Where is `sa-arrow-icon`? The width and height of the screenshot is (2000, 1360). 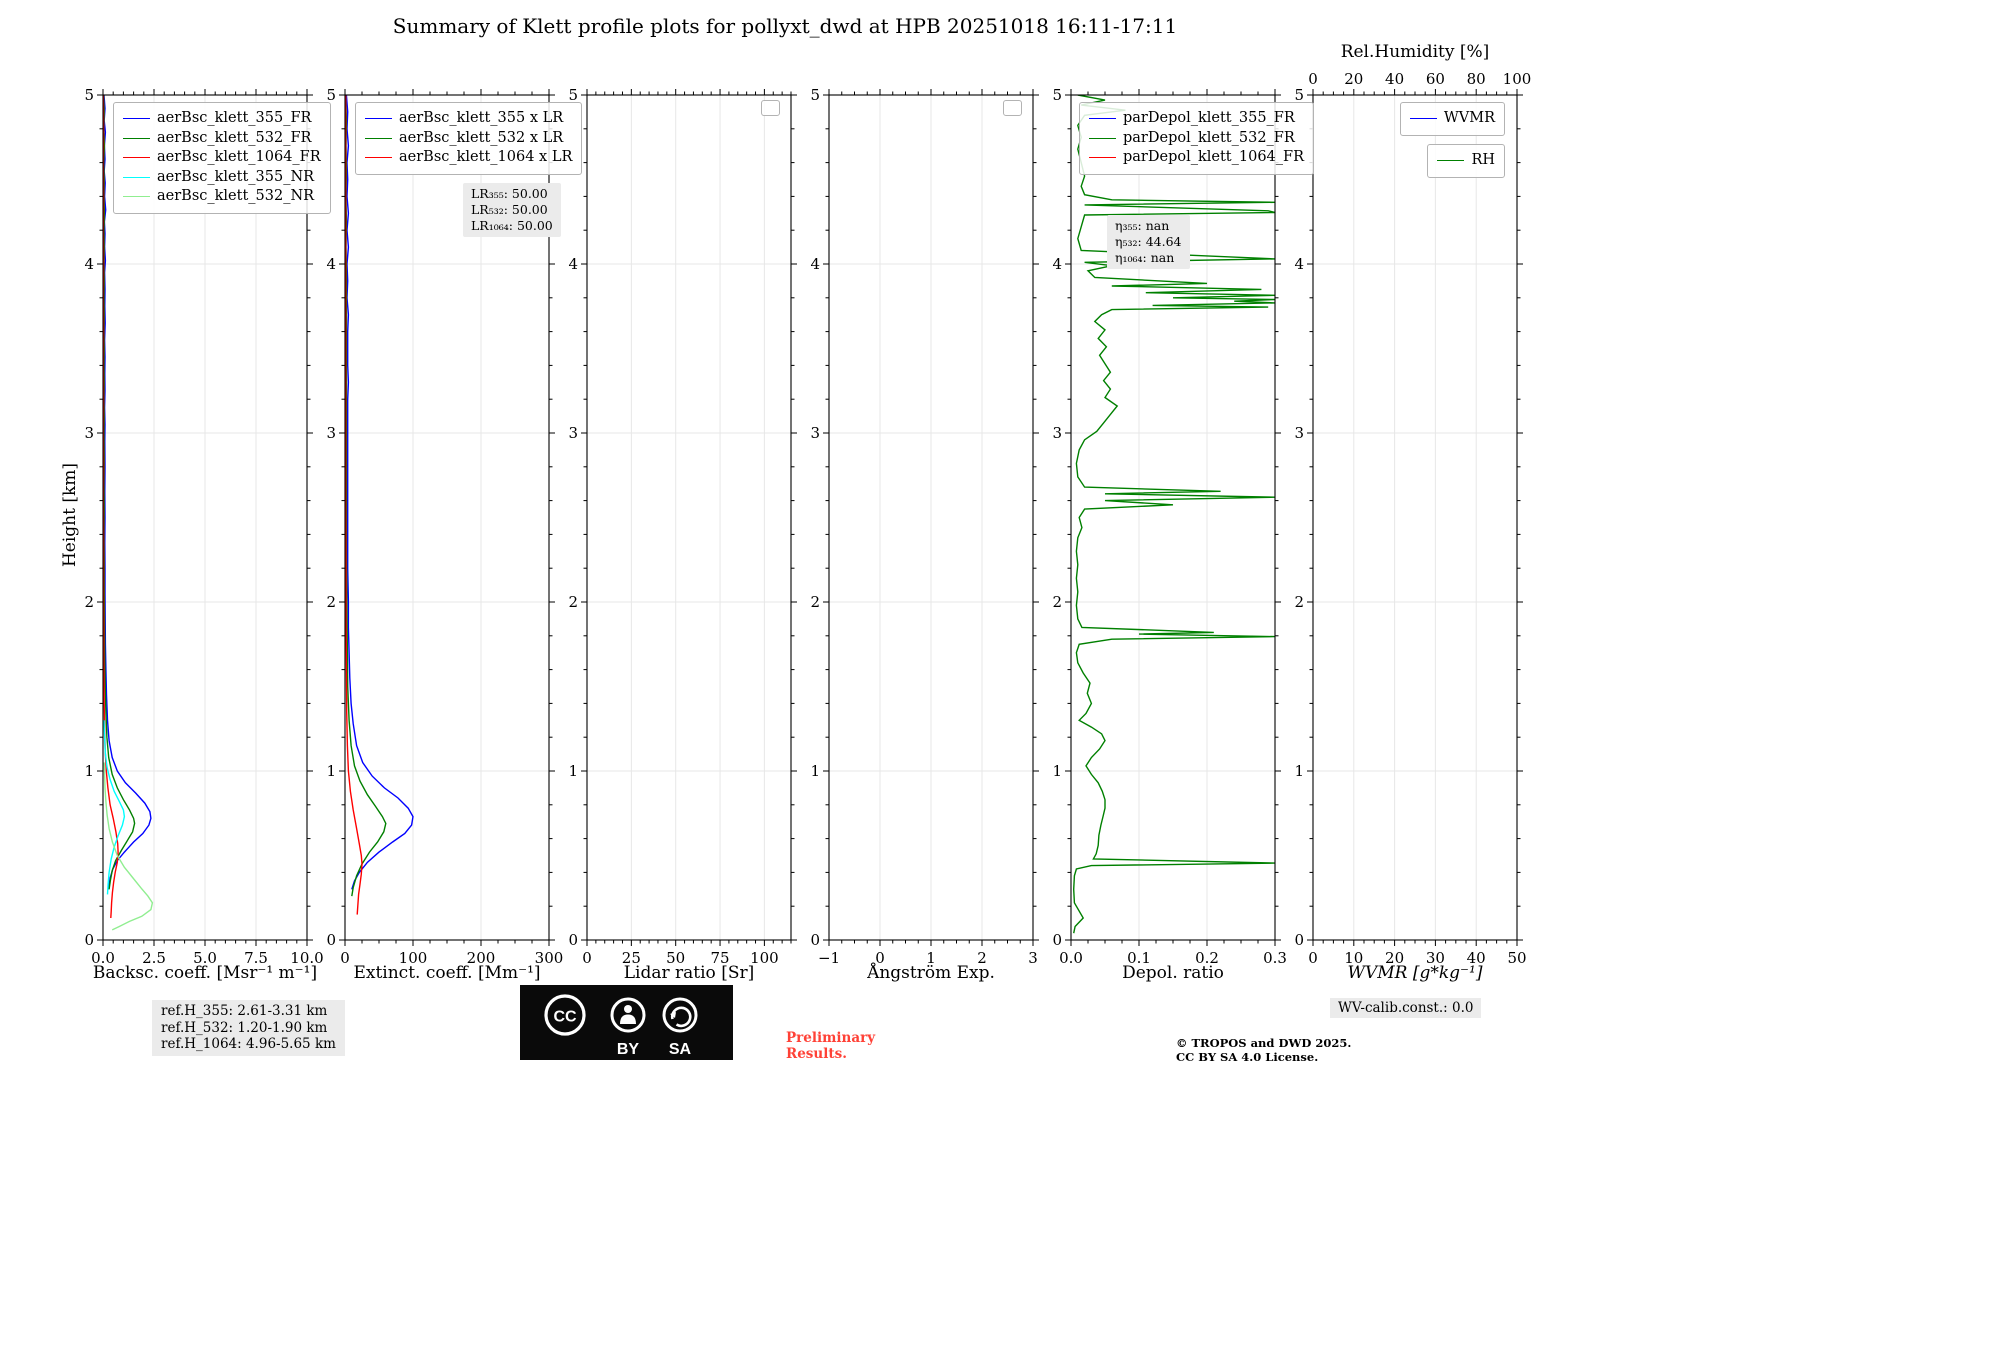 sa-arrow-icon is located at coordinates (681, 1017).